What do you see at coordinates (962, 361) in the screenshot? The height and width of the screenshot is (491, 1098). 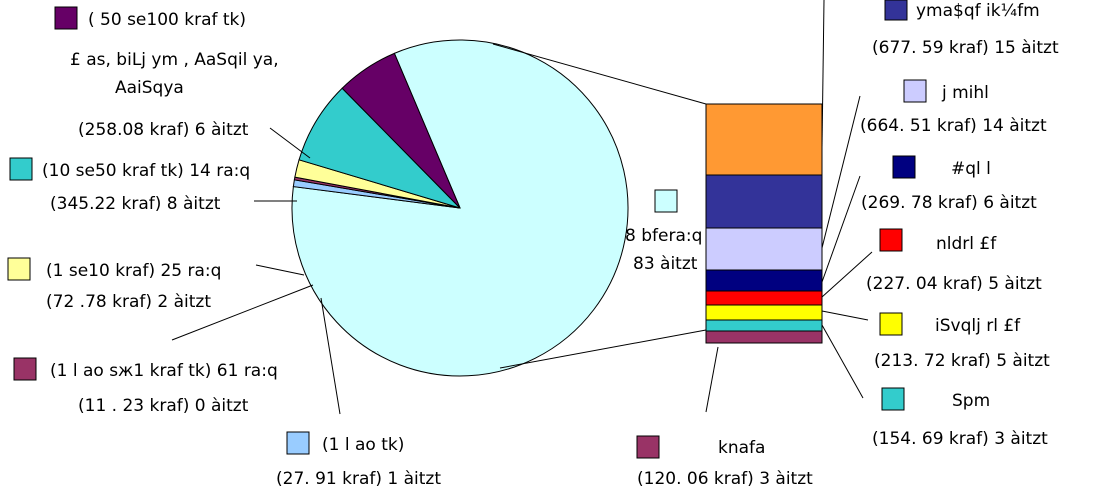 I see `value-label-bar-5: (213. 72 krаf) 5 àitzt` at bounding box center [962, 361].